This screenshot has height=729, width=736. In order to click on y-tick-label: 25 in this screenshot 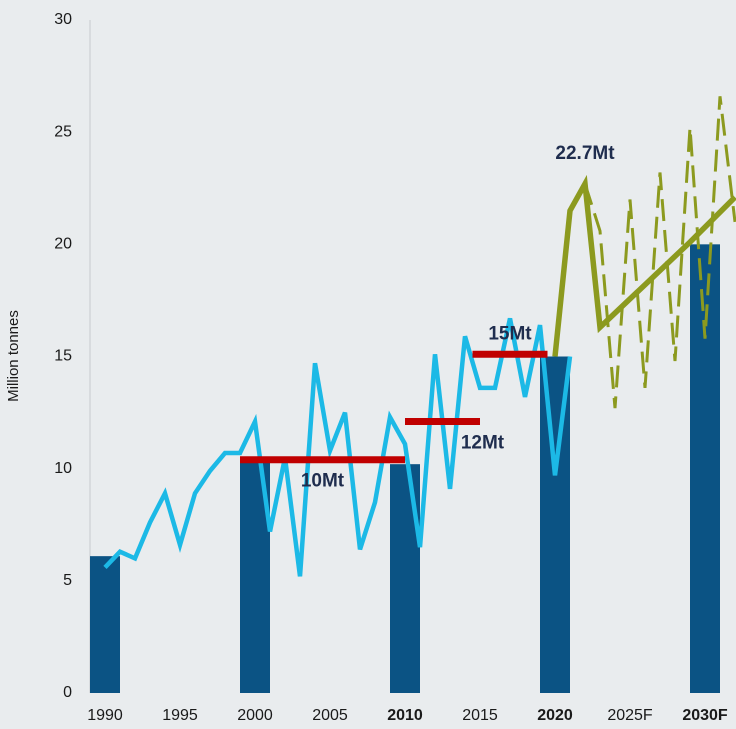, I will do `click(63, 131)`.